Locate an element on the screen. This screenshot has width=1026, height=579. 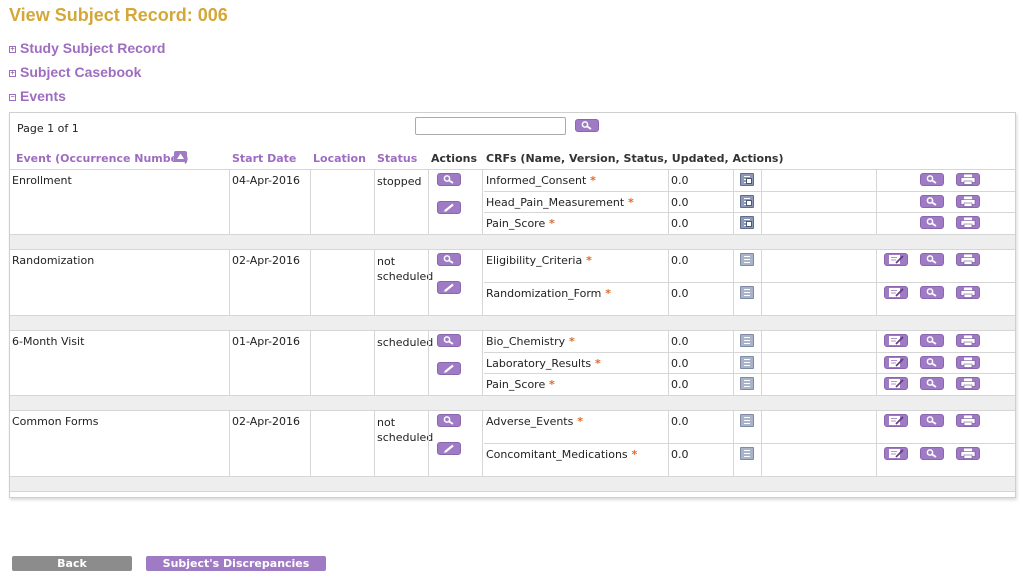
column-header-location: Location is located at coordinates (339, 158).